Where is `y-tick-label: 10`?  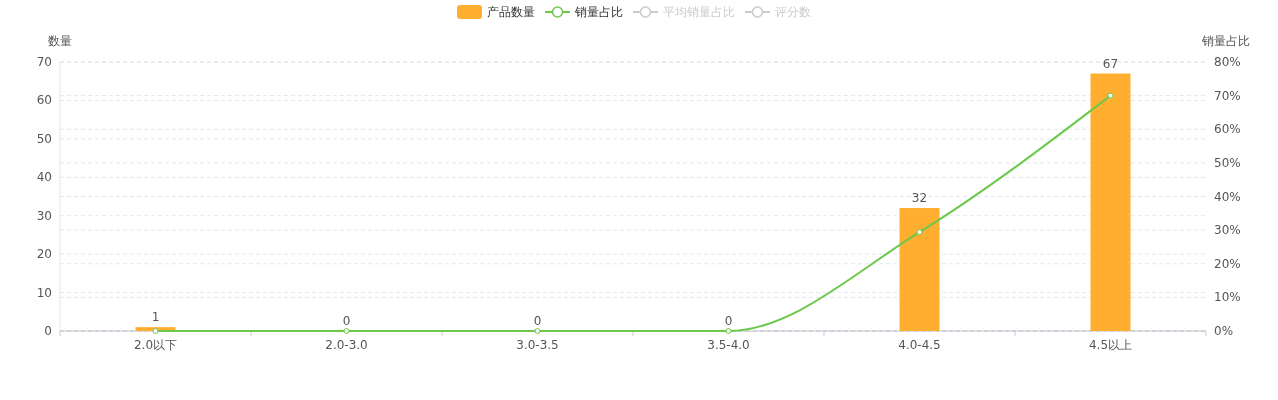
y-tick-label: 10 is located at coordinates (44, 292).